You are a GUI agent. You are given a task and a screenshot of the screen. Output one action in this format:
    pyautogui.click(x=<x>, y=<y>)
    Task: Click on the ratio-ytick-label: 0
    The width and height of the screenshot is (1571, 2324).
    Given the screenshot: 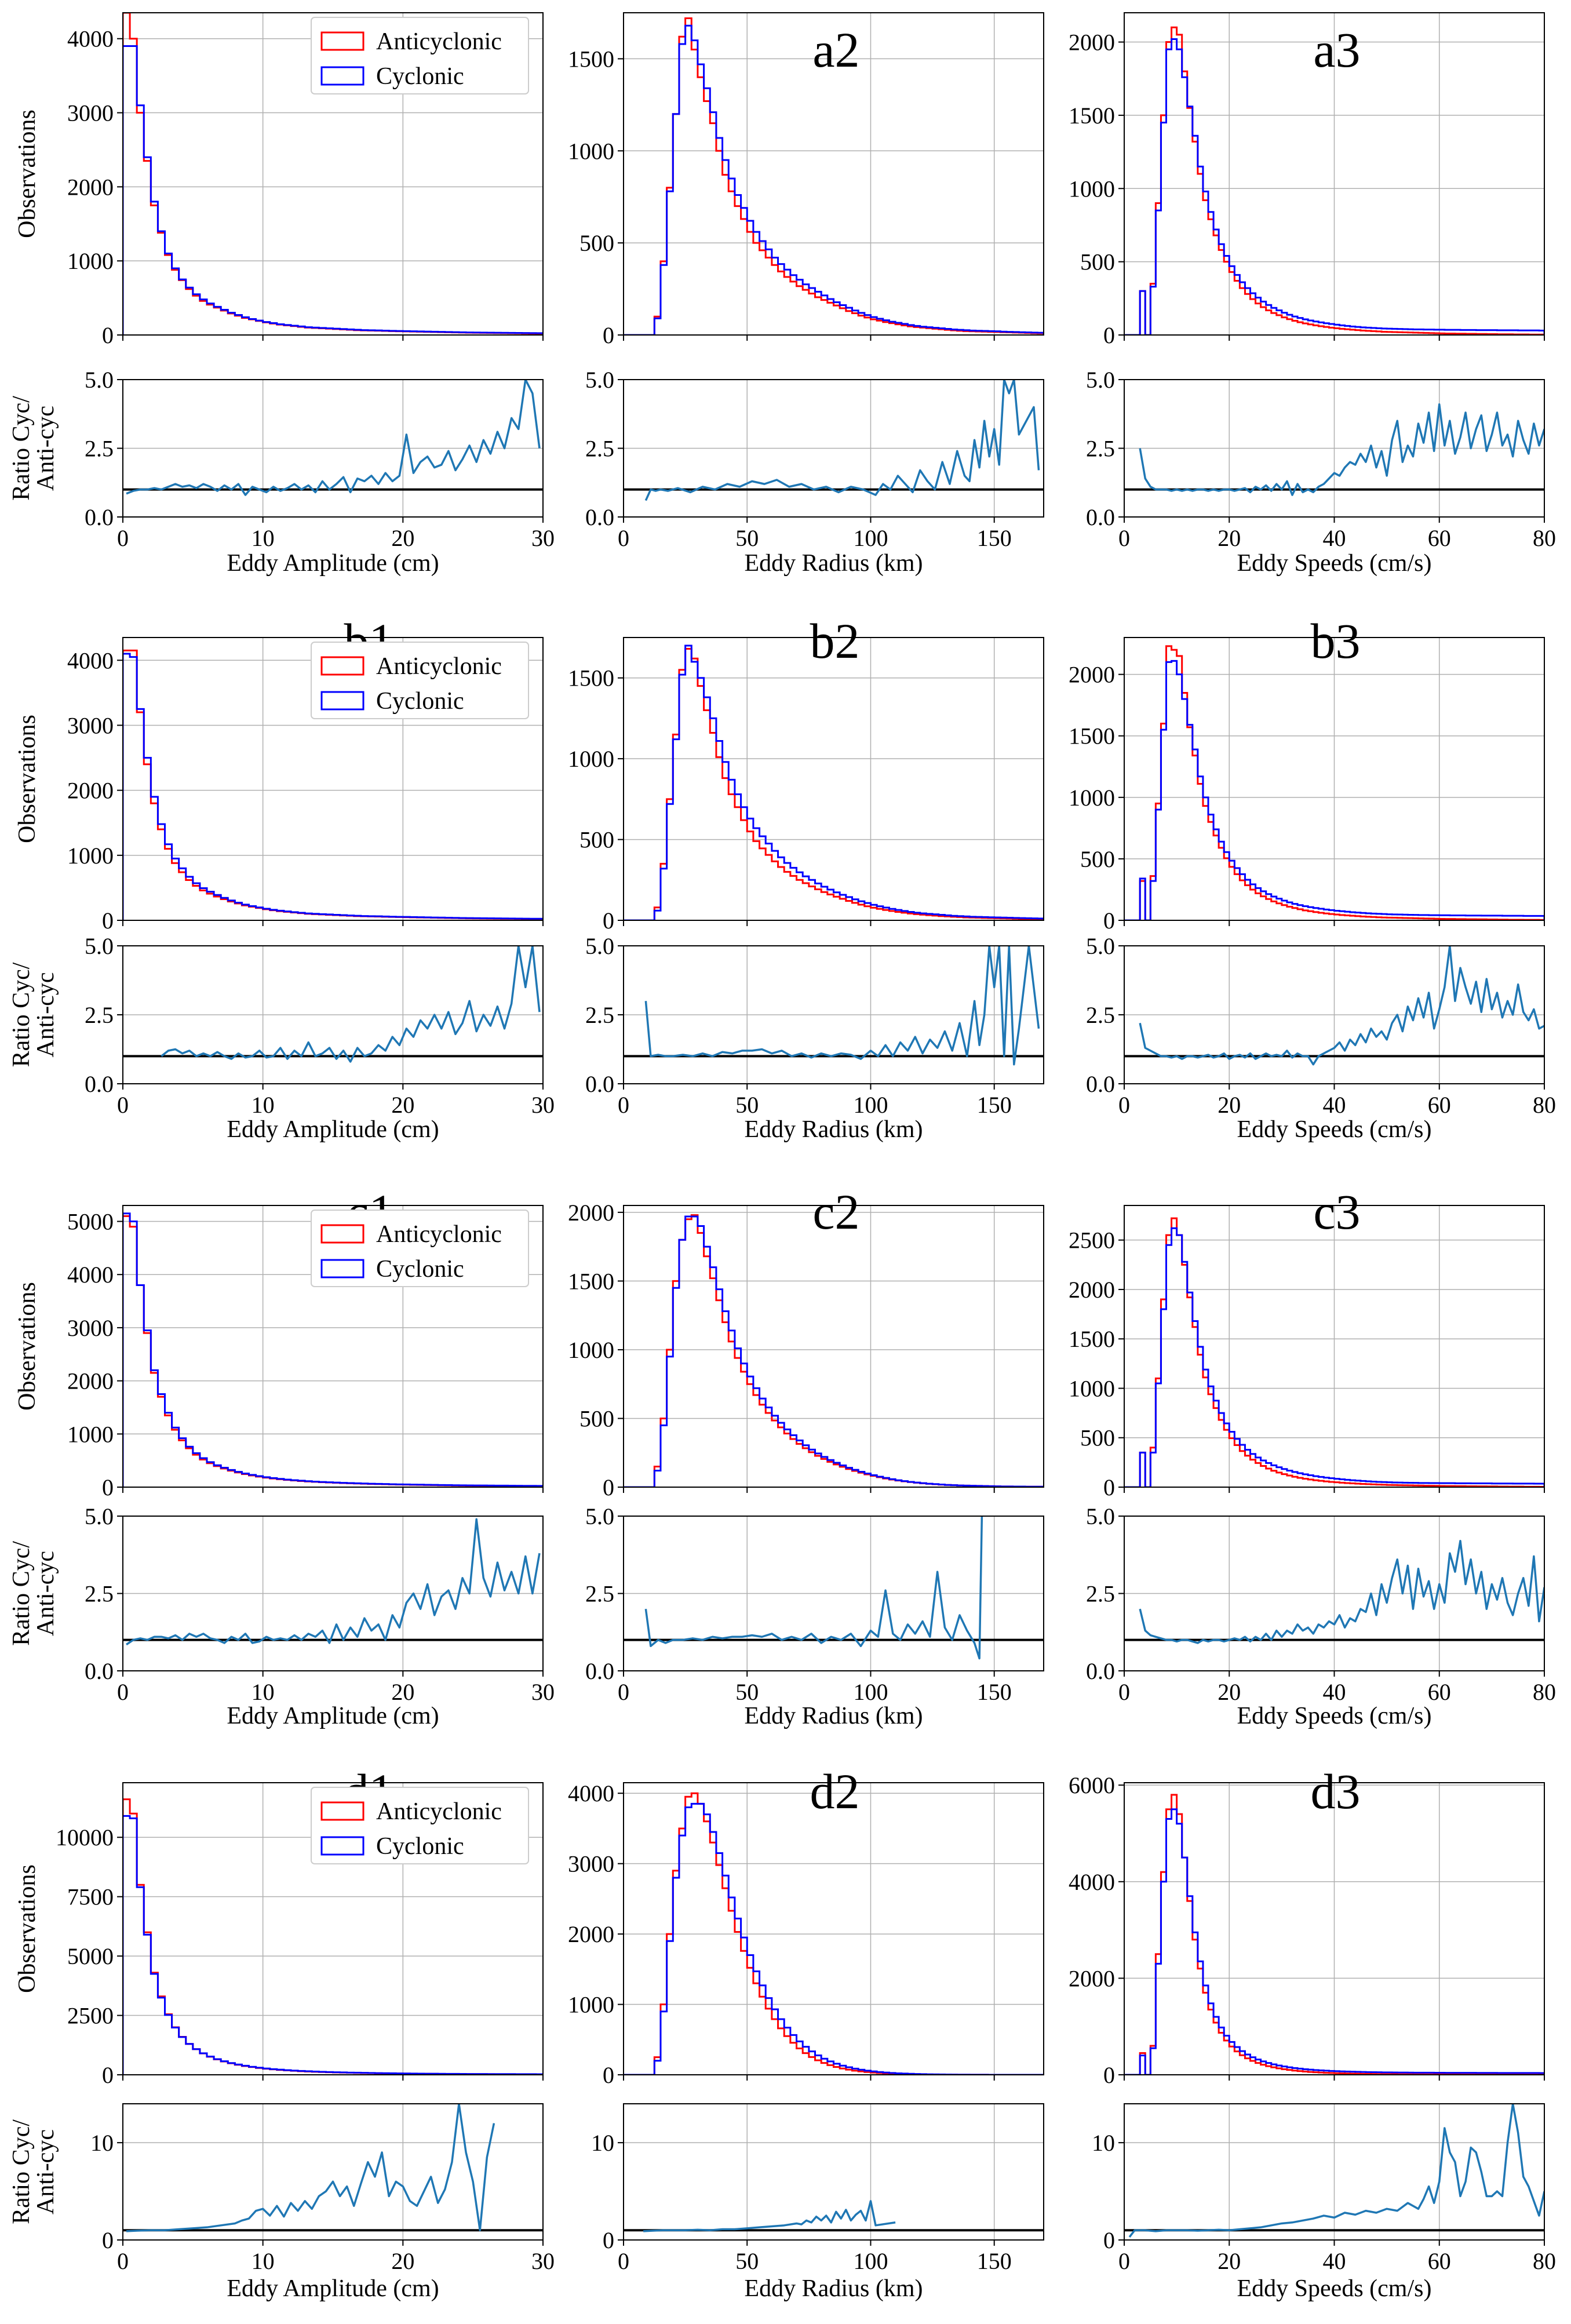 What is the action you would take?
    pyautogui.click(x=1109, y=2240)
    